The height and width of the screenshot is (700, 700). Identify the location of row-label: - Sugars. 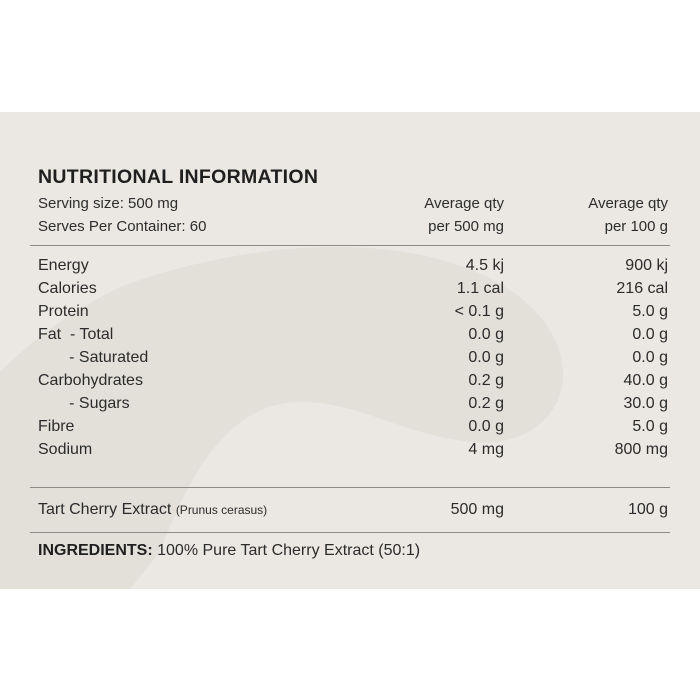
(84, 403).